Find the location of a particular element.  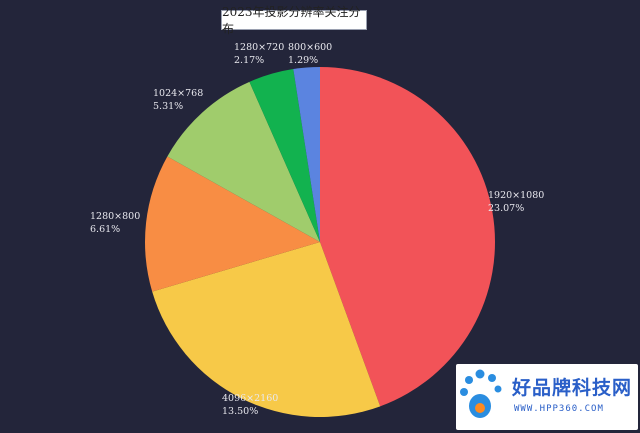

watermark-title: 好品牌科技网 is located at coordinates (572, 388).